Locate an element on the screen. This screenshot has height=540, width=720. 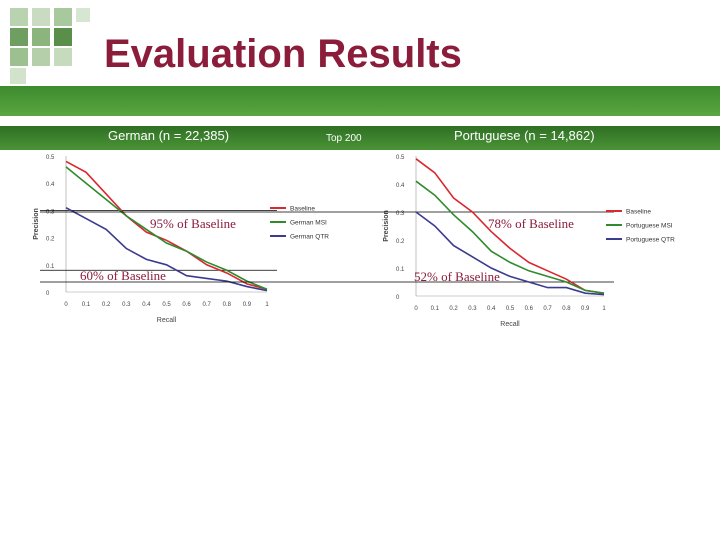
legend-entry: German MSI is located at coordinates (308, 223).